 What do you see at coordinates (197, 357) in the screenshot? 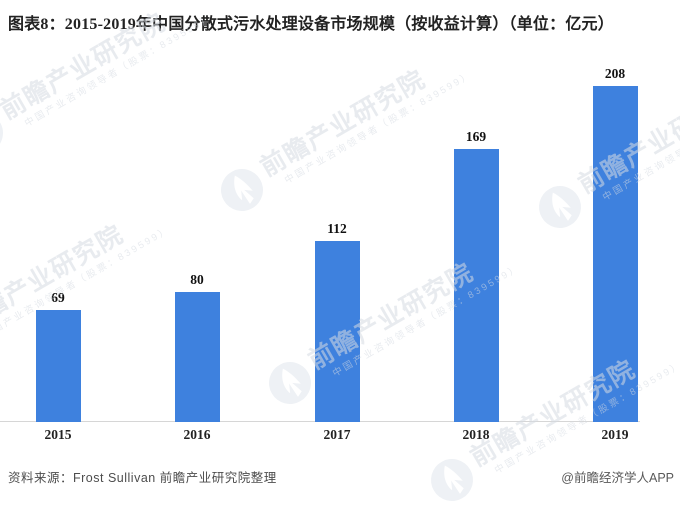
I see `bar-2016` at bounding box center [197, 357].